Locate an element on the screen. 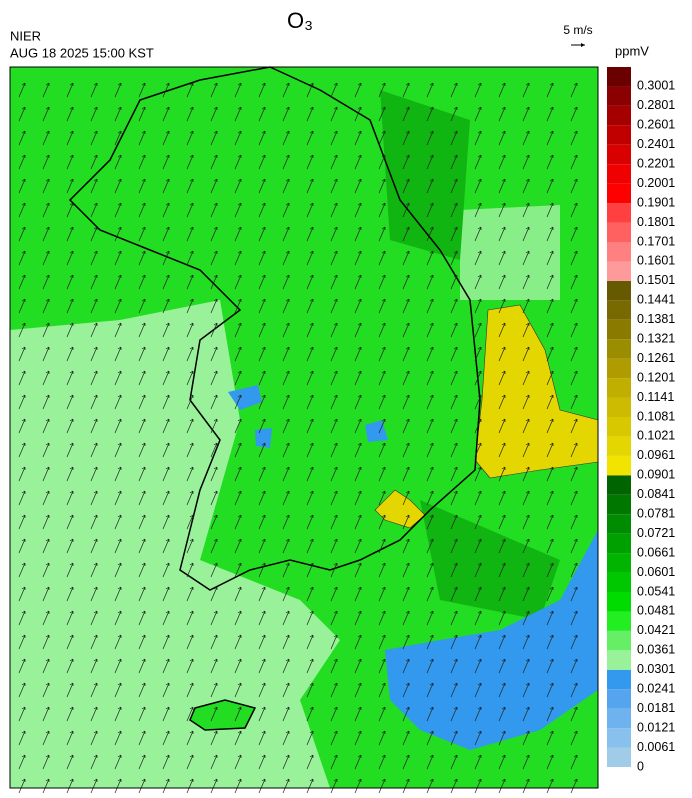 This screenshot has width=692, height=798. colorbar-label: 0.0421 is located at coordinates (656, 630).